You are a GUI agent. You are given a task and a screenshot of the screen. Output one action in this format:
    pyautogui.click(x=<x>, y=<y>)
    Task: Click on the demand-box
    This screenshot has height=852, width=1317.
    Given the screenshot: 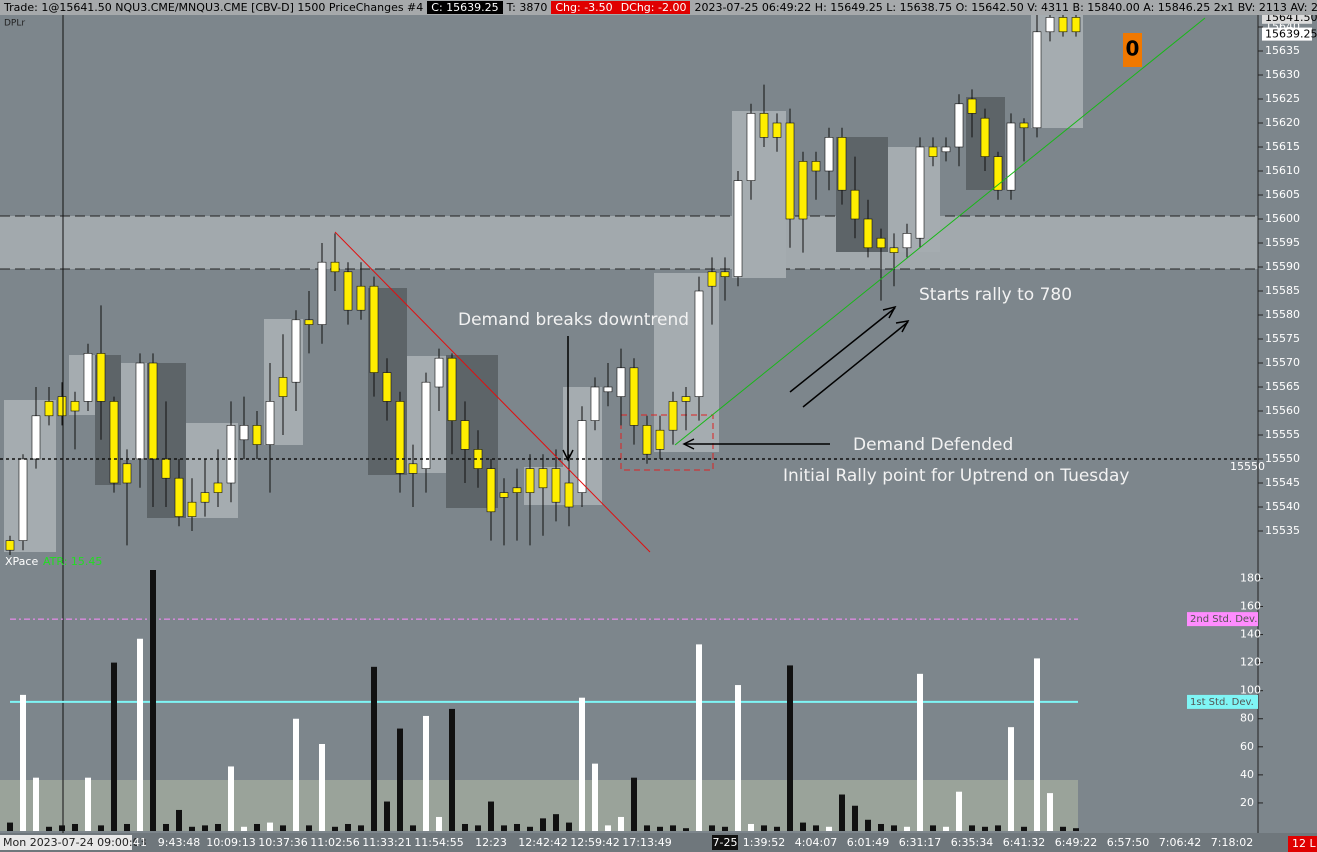 What is the action you would take?
    pyautogui.click(x=667, y=442)
    